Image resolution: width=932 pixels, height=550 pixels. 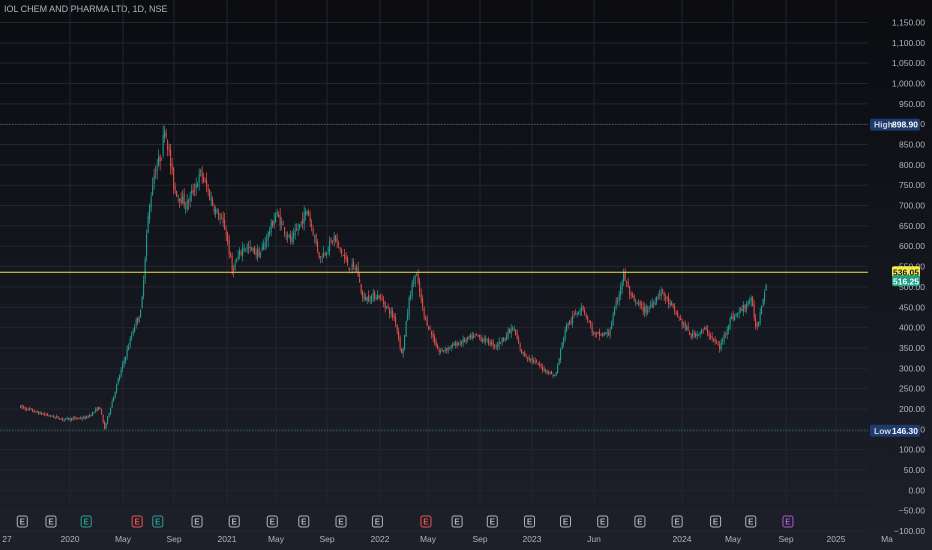 What do you see at coordinates (895, 124) in the screenshot?
I see `high-price-tag: High 898.90` at bounding box center [895, 124].